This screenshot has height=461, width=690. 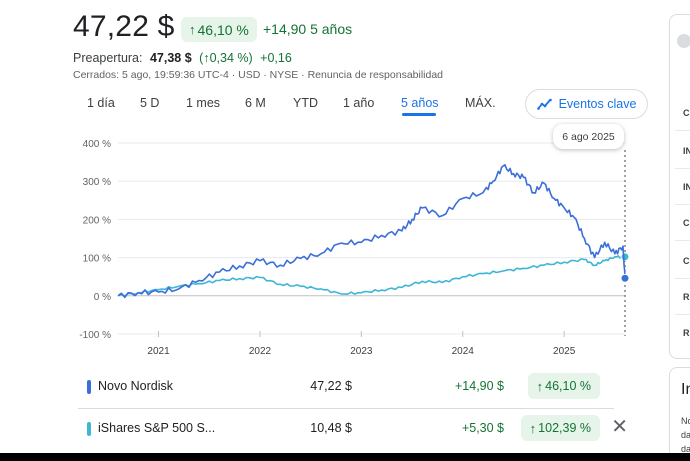 What do you see at coordinates (108, 58) in the screenshot?
I see `premarket-label: Preapertura:` at bounding box center [108, 58].